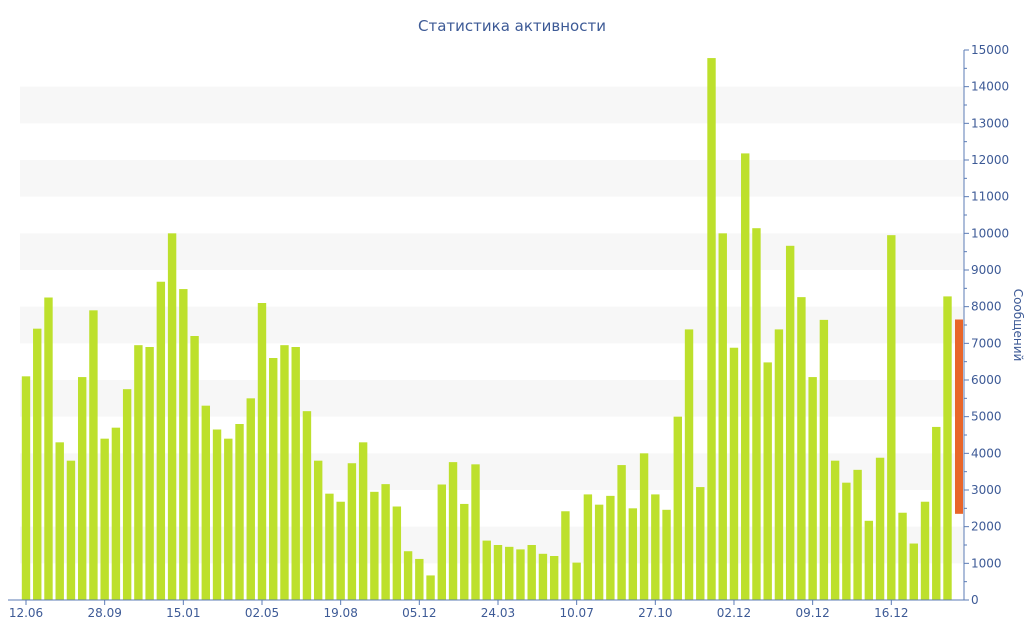 The image size is (1024, 640). I want to click on y-tick-label: 6000, so click(986, 380).